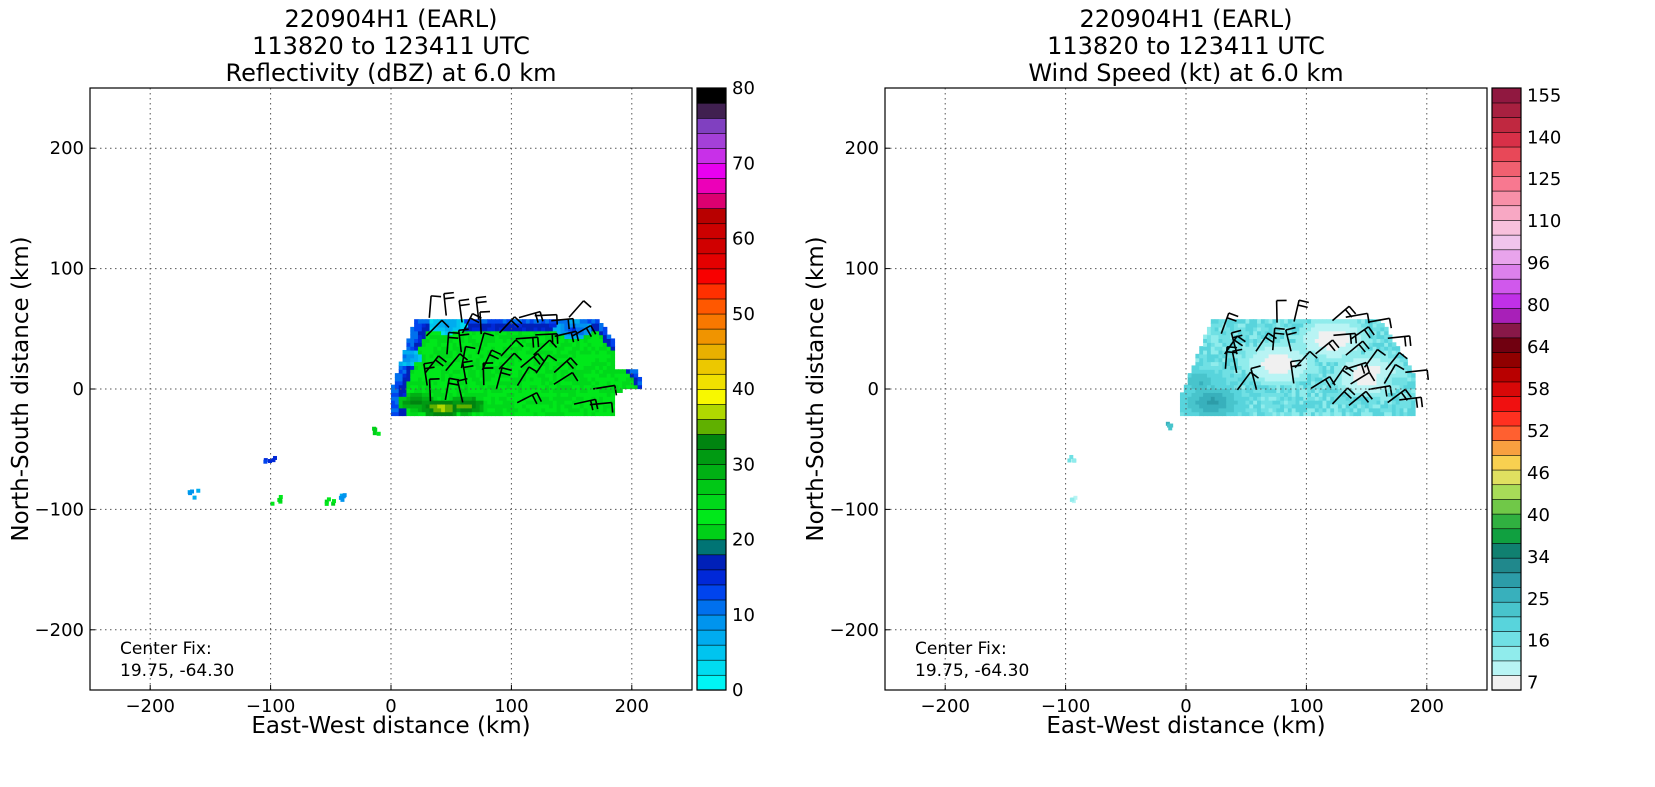  I want to click on colorbar-tick-label: 96, so click(1538, 263).